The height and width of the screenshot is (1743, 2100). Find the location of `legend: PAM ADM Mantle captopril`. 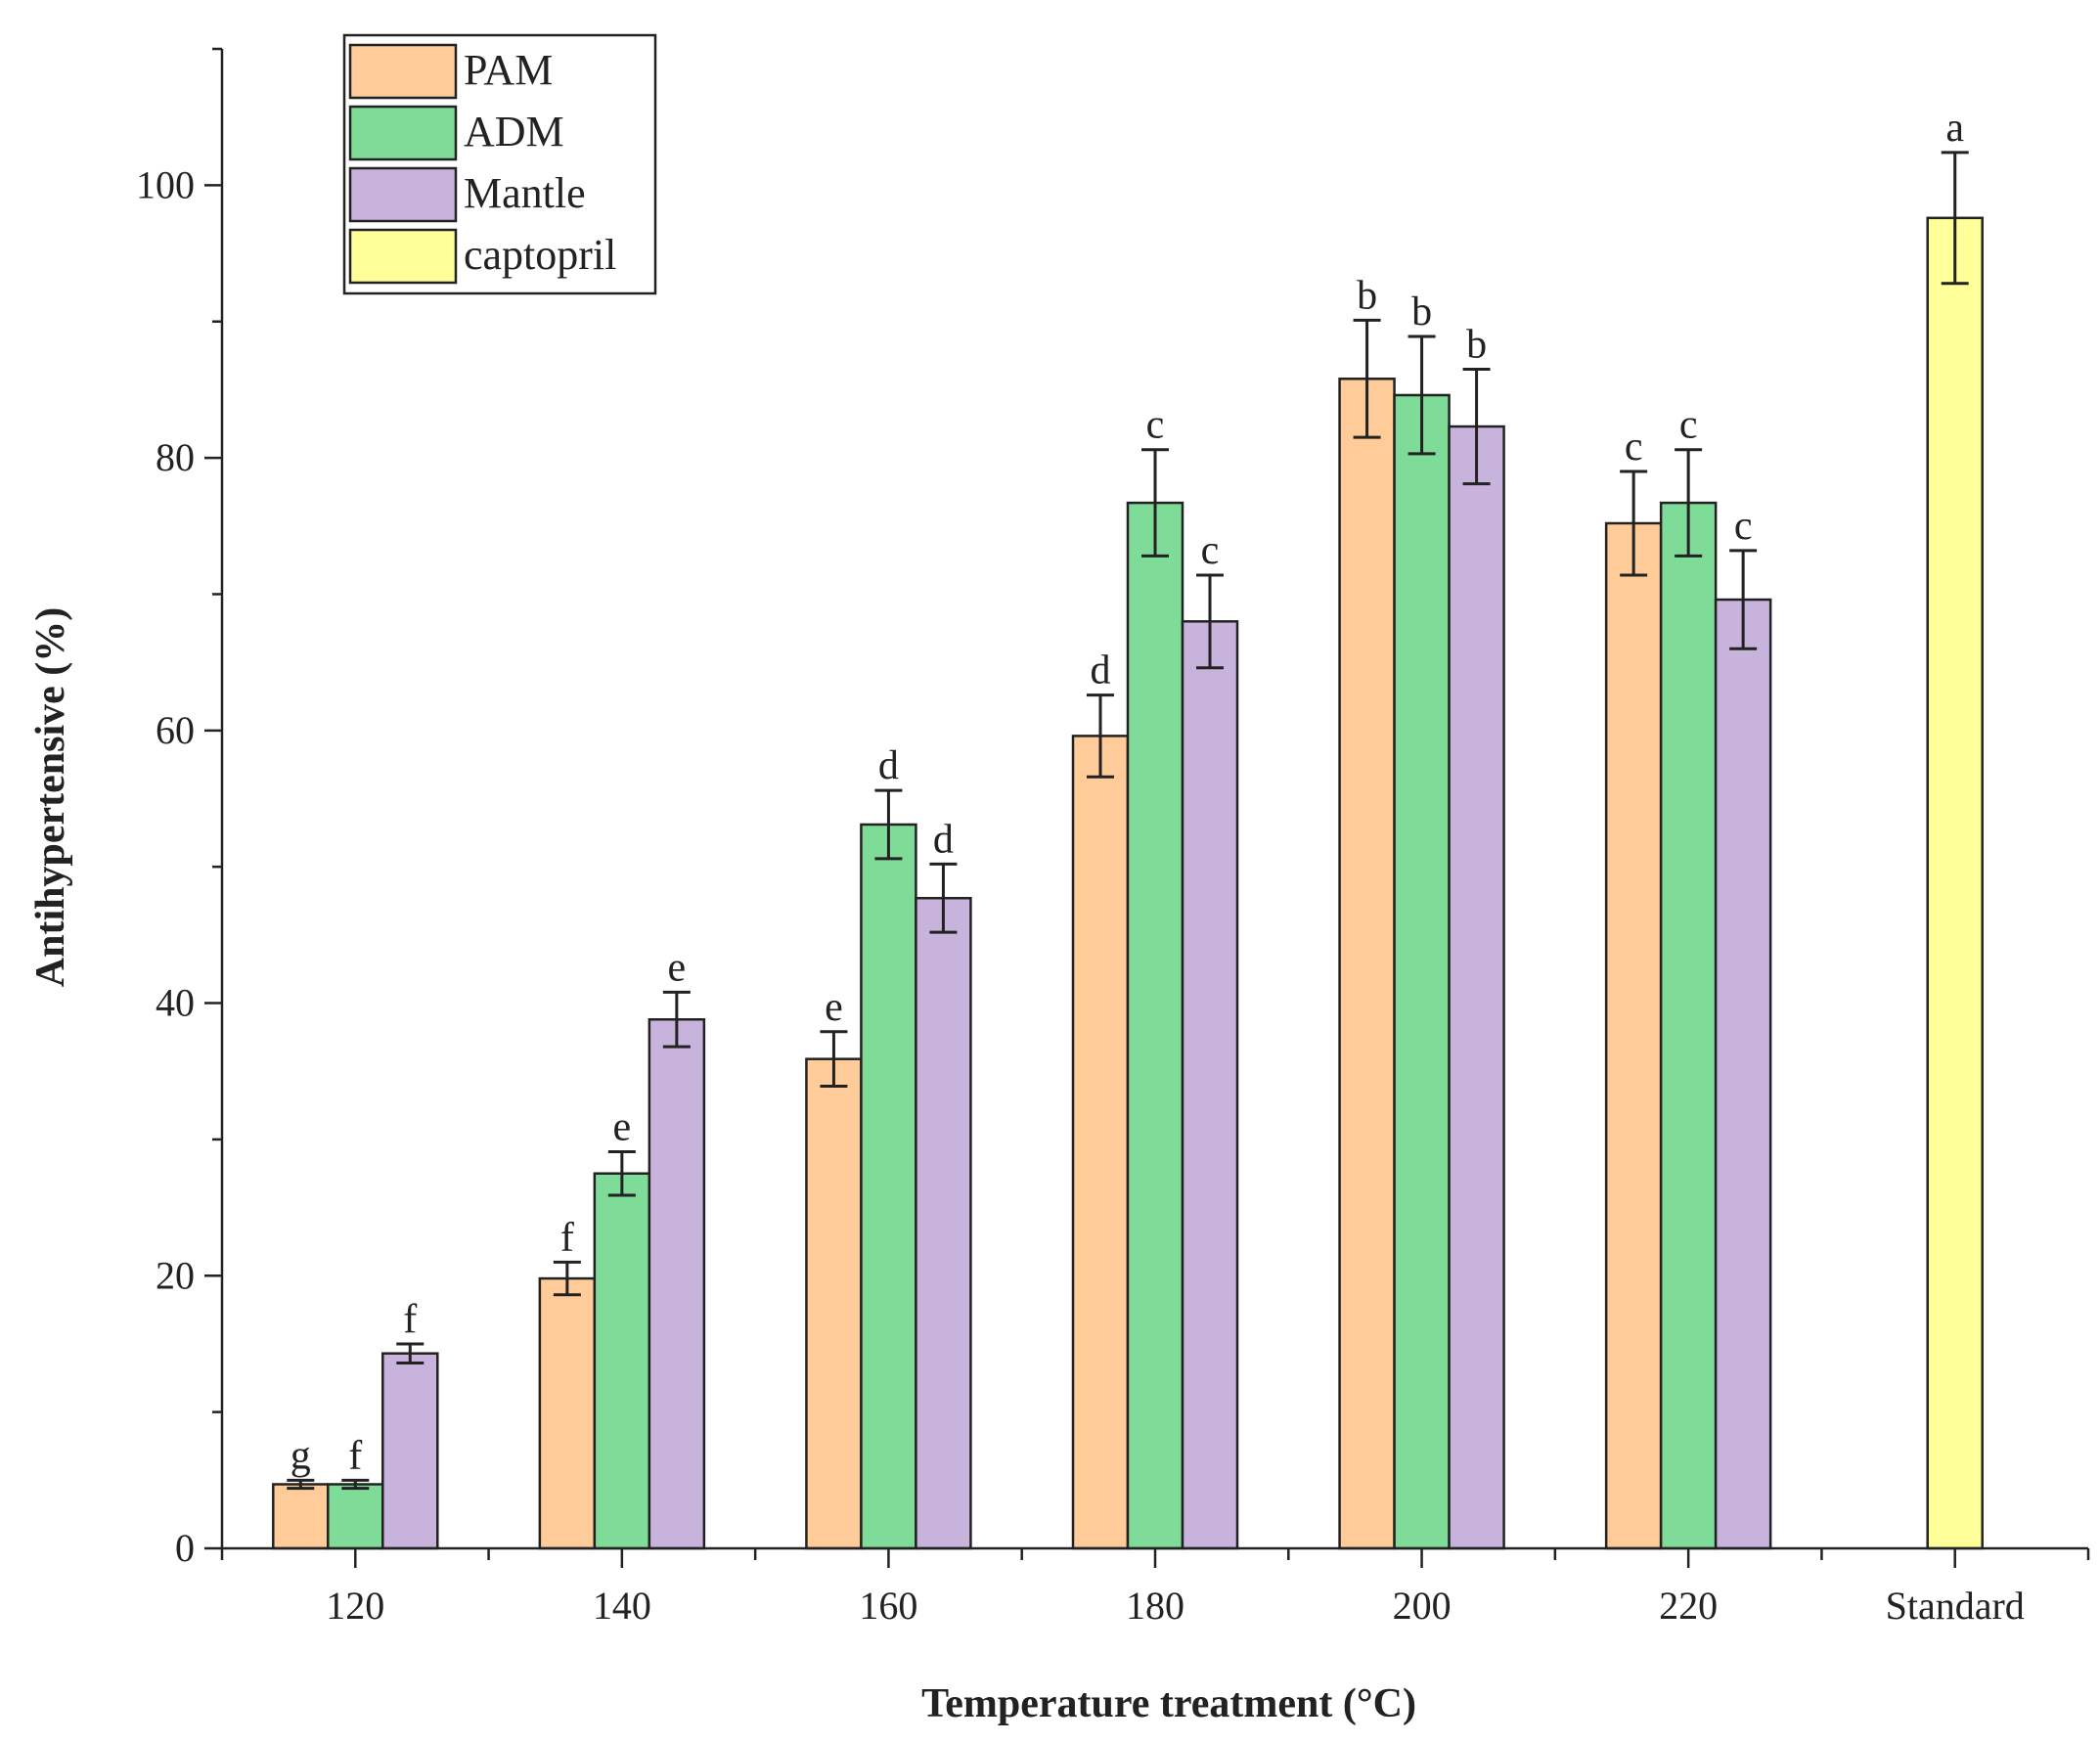

legend: PAM ADM Mantle captopril is located at coordinates (499, 164).